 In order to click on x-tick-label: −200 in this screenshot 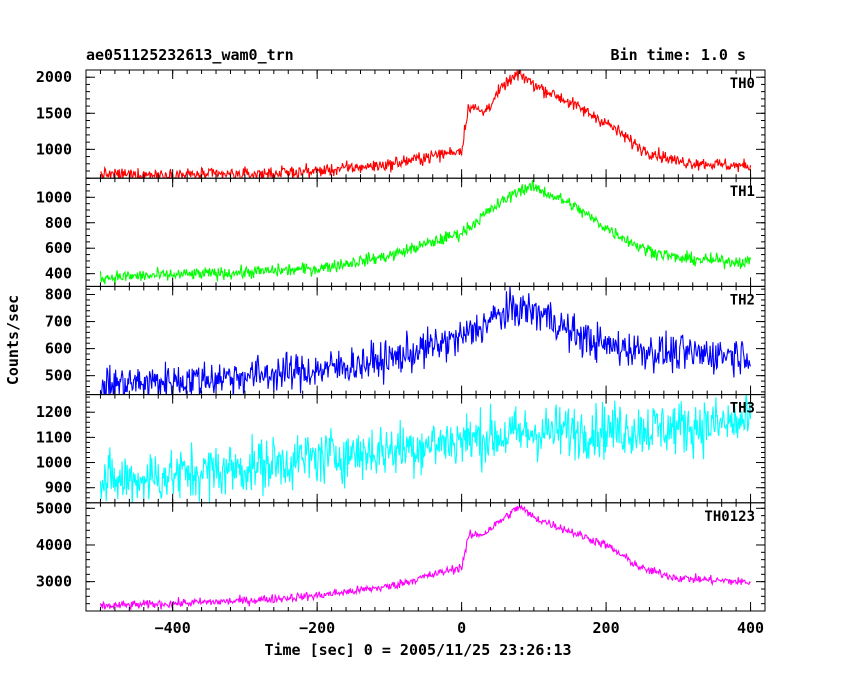, I will do `click(317, 628)`.